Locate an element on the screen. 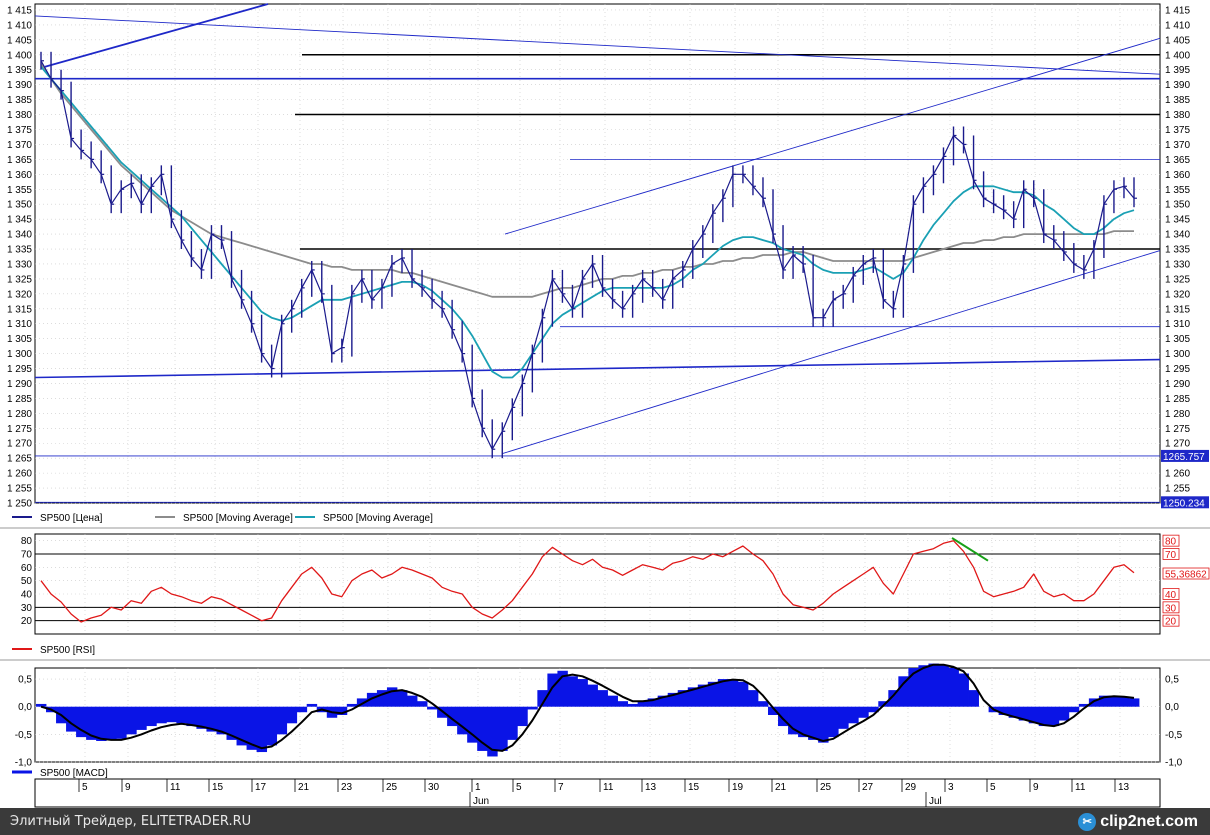  price-tag-label: 1250.234 is located at coordinates (1184, 503).